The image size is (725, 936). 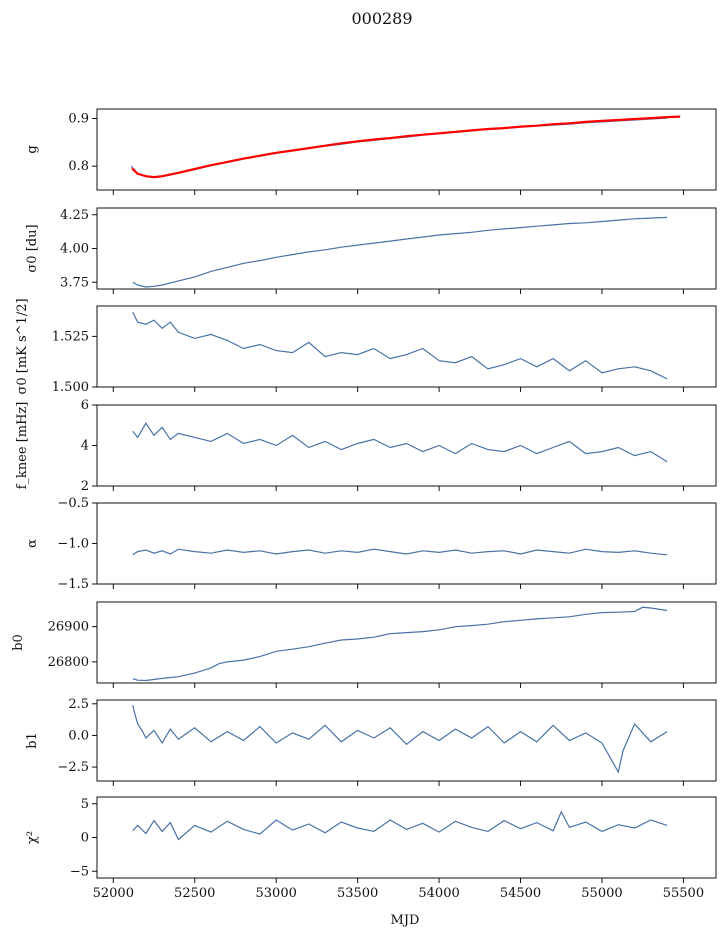 I want to click on y-axis-label: α, so click(x=32, y=543).